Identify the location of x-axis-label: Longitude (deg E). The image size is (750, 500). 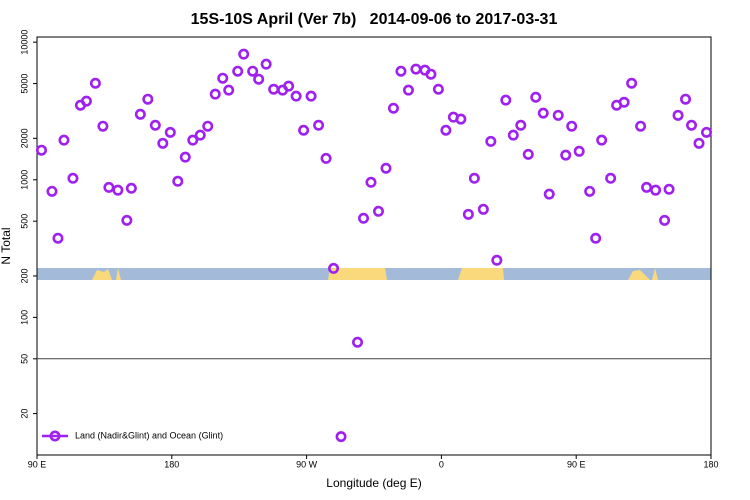
(373, 483).